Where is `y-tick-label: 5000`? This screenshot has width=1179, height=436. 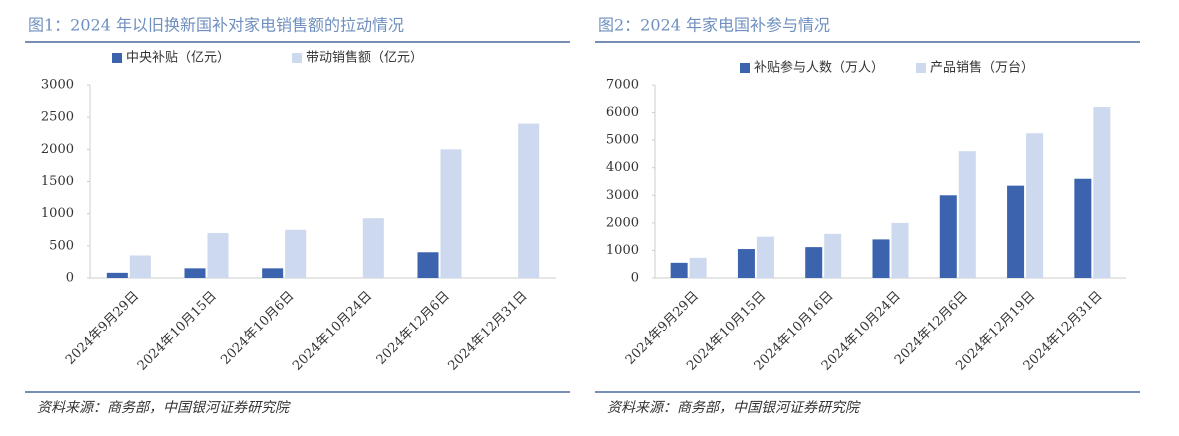
y-tick-label: 5000 is located at coordinates (622, 140).